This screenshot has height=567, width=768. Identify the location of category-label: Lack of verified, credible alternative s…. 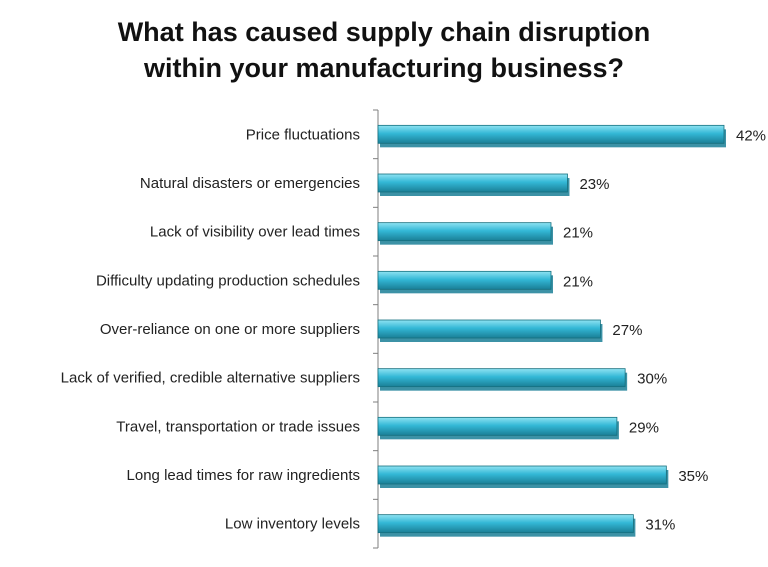
(210, 378).